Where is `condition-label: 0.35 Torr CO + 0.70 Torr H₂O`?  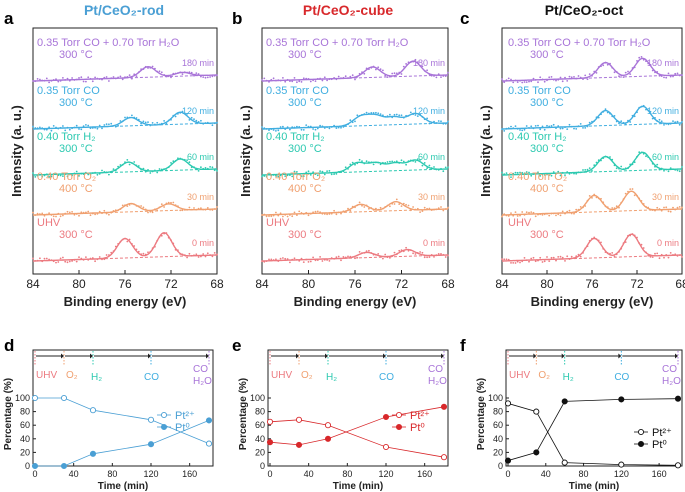 condition-label: 0.35 Torr CO + 0.70 Torr H₂O is located at coordinates (337, 43).